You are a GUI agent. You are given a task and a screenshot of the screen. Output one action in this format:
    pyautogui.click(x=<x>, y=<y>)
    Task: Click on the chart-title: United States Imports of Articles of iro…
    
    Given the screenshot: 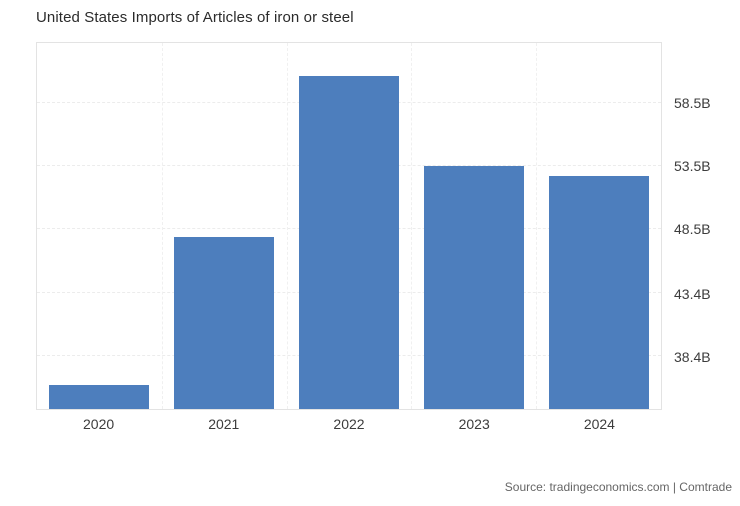 What is the action you would take?
    pyautogui.click(x=195, y=17)
    